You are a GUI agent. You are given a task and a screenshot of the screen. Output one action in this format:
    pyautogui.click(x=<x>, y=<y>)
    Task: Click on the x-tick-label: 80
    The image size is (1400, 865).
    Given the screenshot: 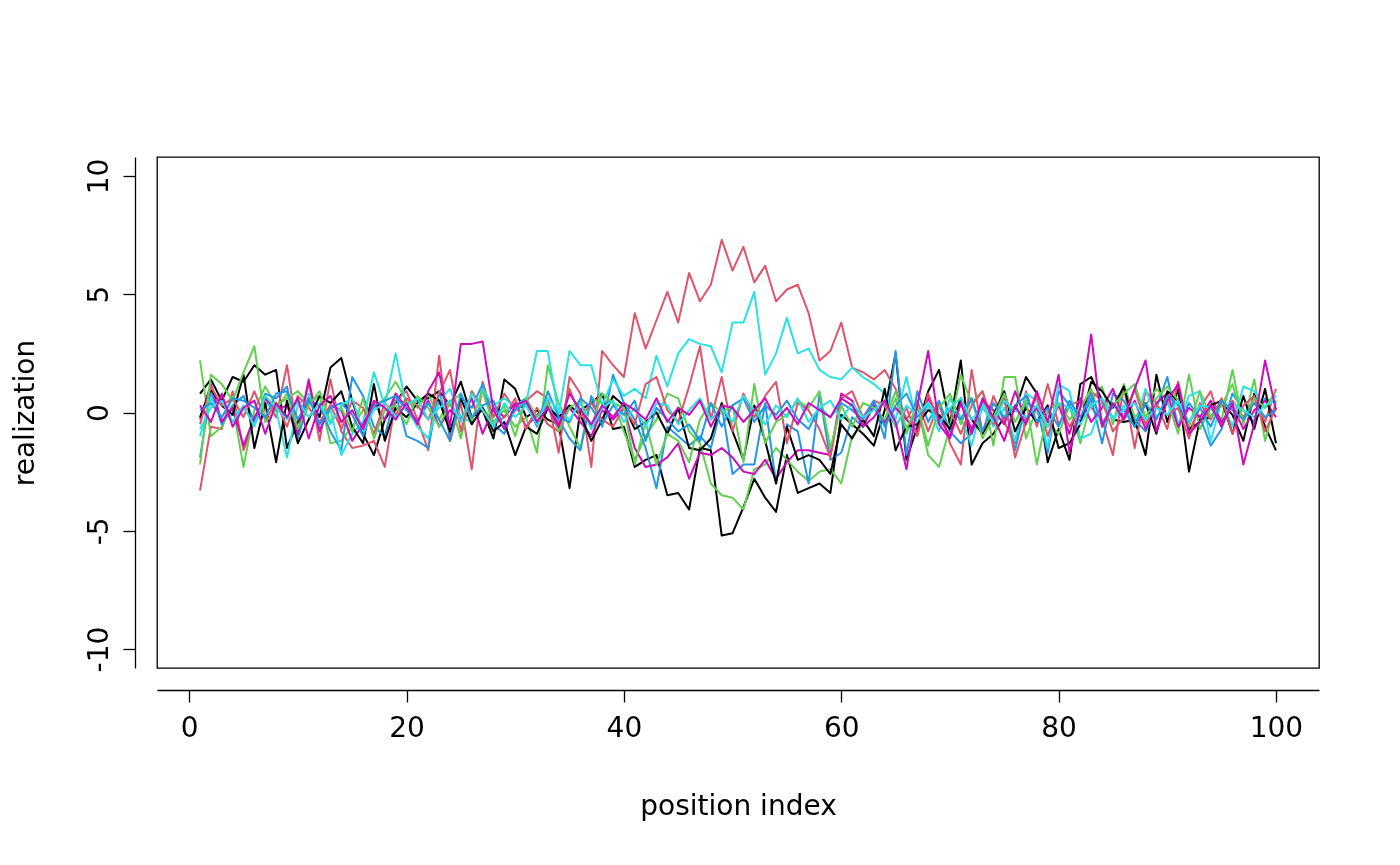 What is the action you would take?
    pyautogui.click(x=1059, y=727)
    